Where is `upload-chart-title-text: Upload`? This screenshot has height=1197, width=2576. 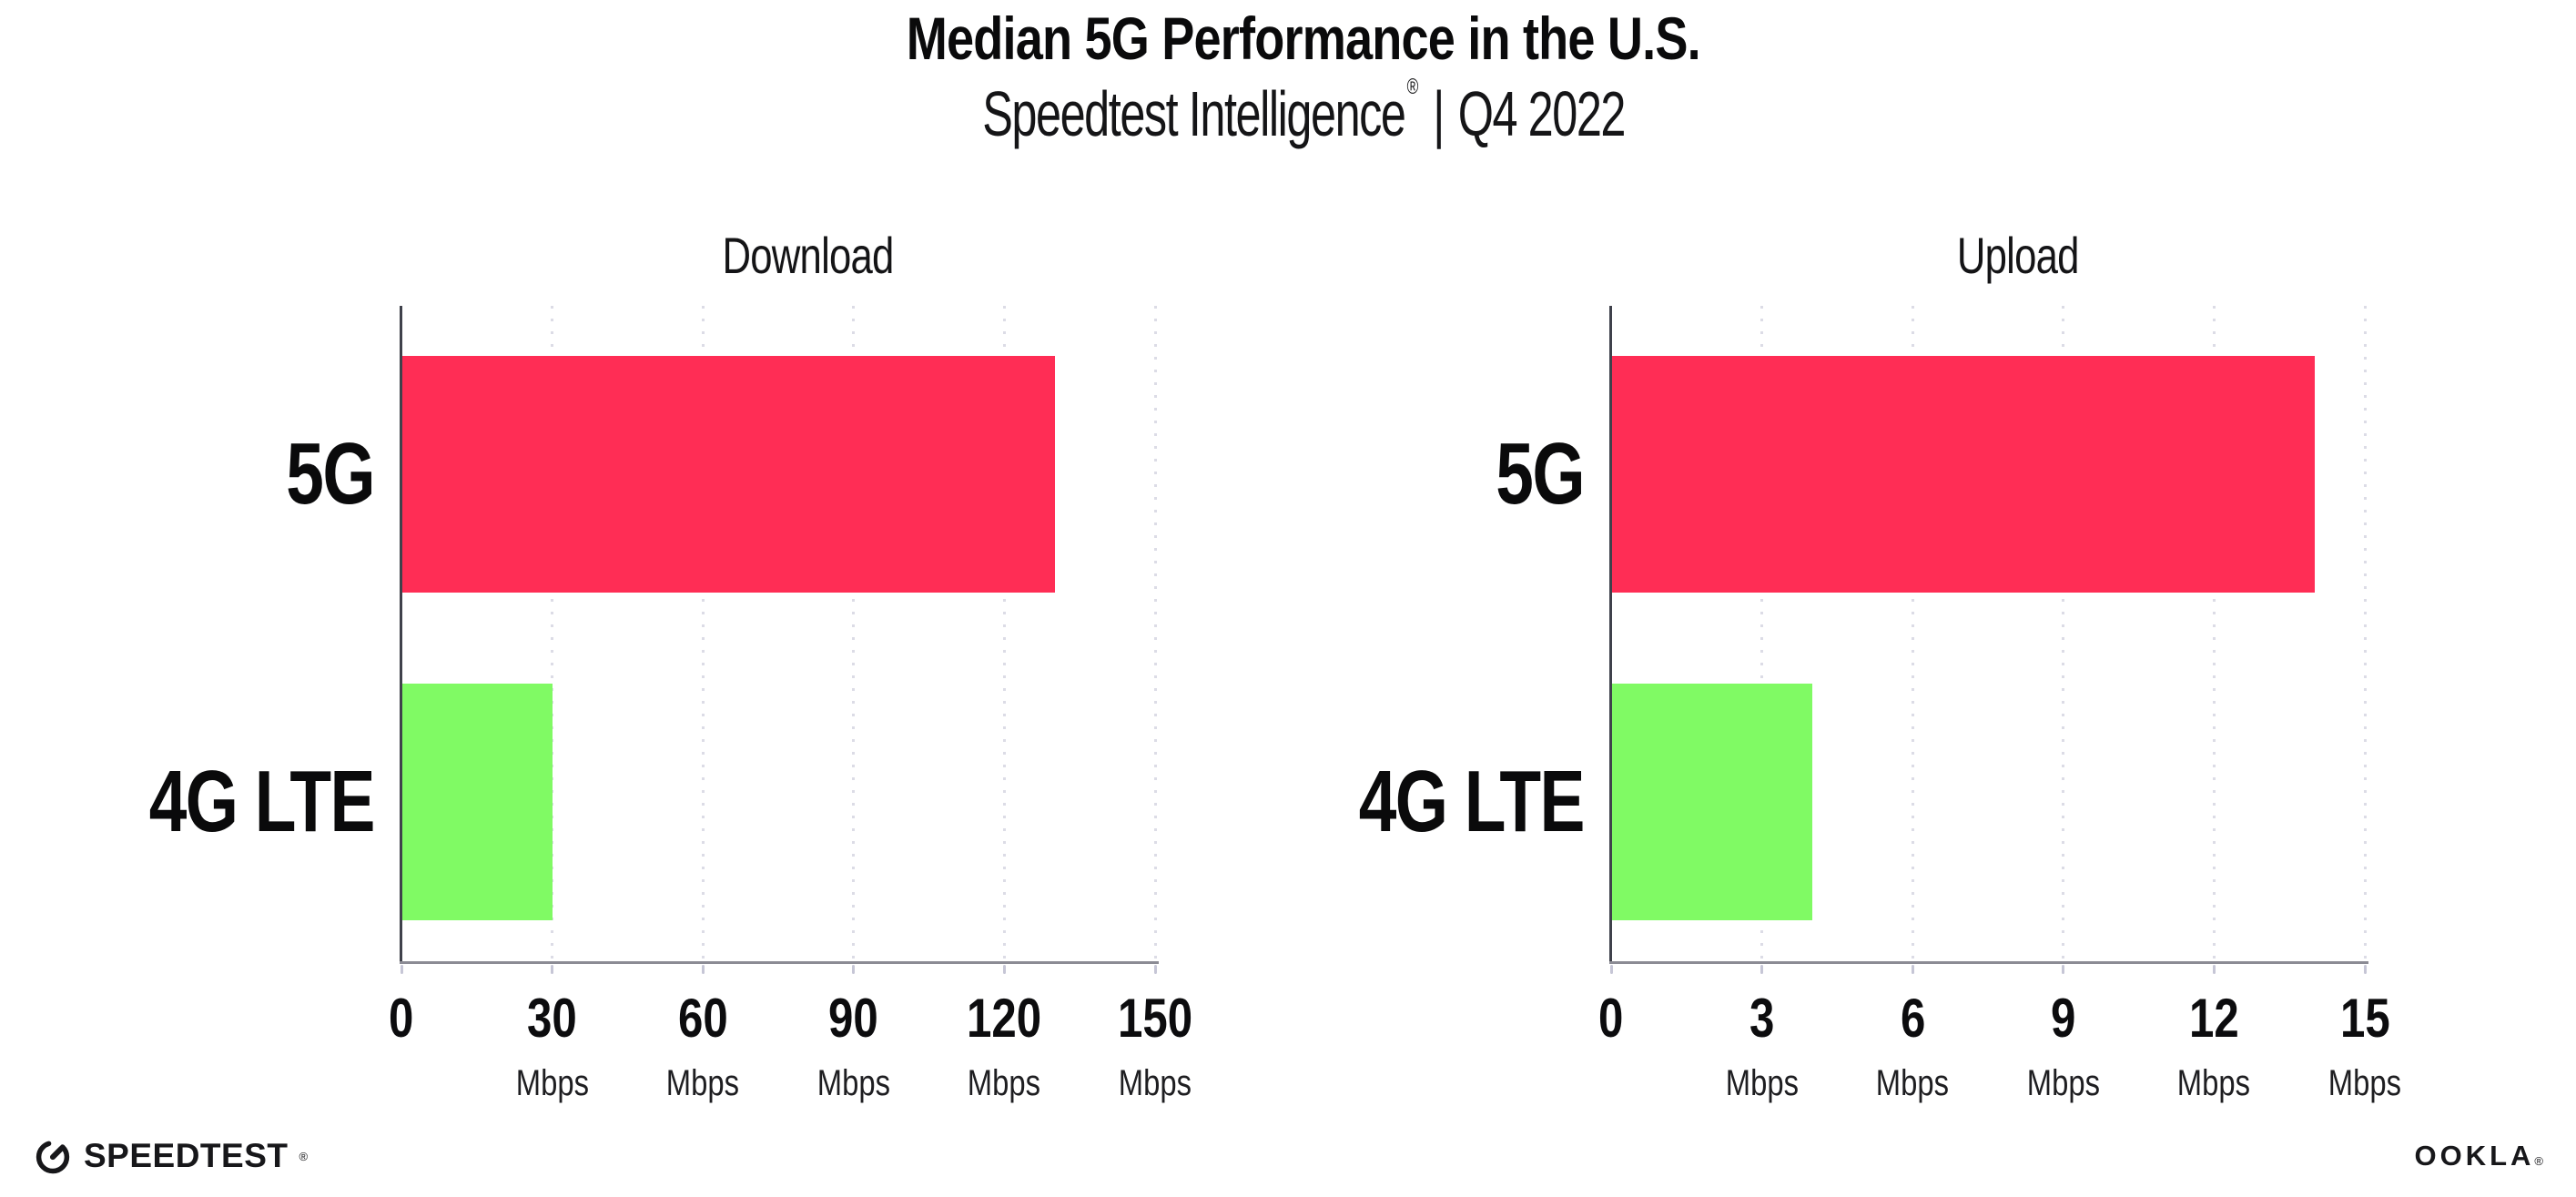
upload-chart-title-text: Upload is located at coordinates (2018, 255).